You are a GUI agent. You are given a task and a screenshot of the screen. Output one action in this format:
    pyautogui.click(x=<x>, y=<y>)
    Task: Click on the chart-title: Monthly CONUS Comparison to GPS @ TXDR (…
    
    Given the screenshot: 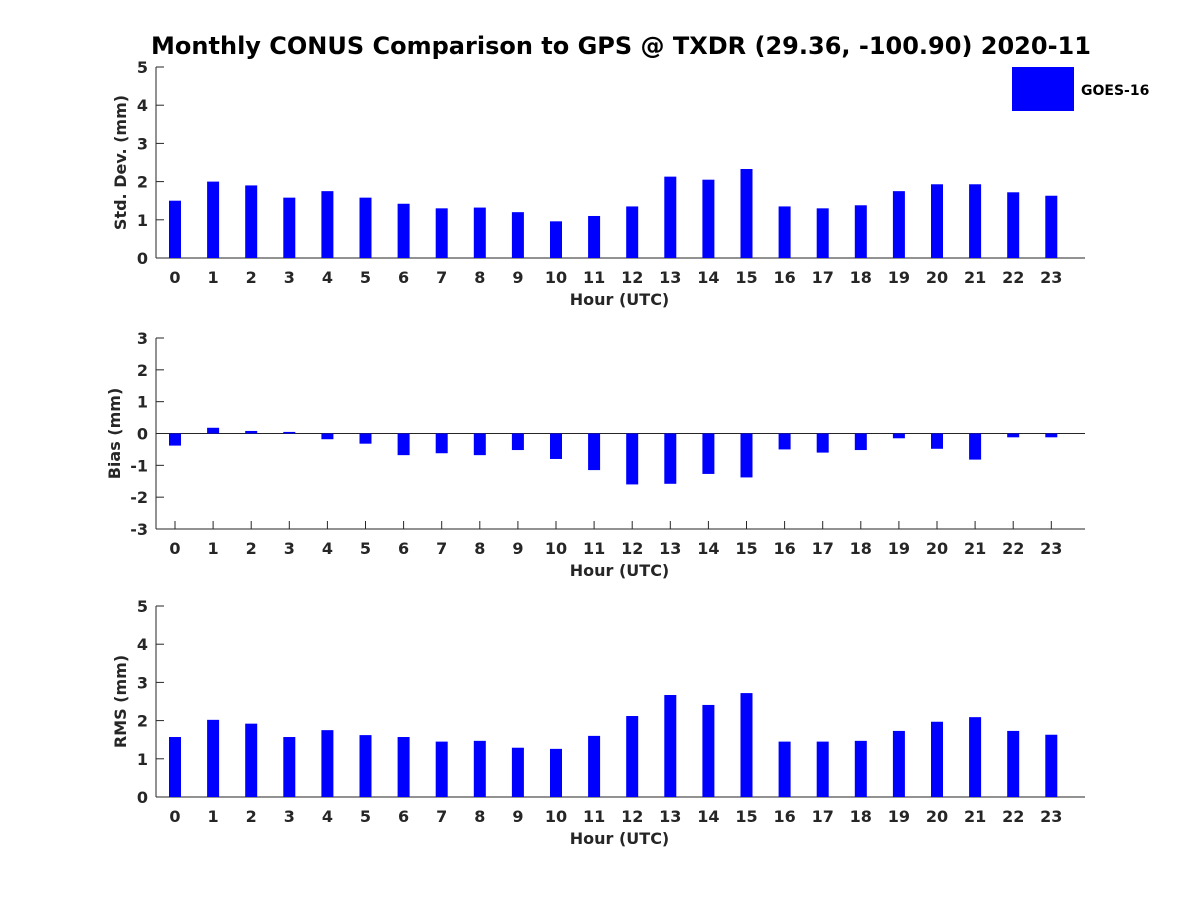 What is the action you would take?
    pyautogui.click(x=621, y=46)
    